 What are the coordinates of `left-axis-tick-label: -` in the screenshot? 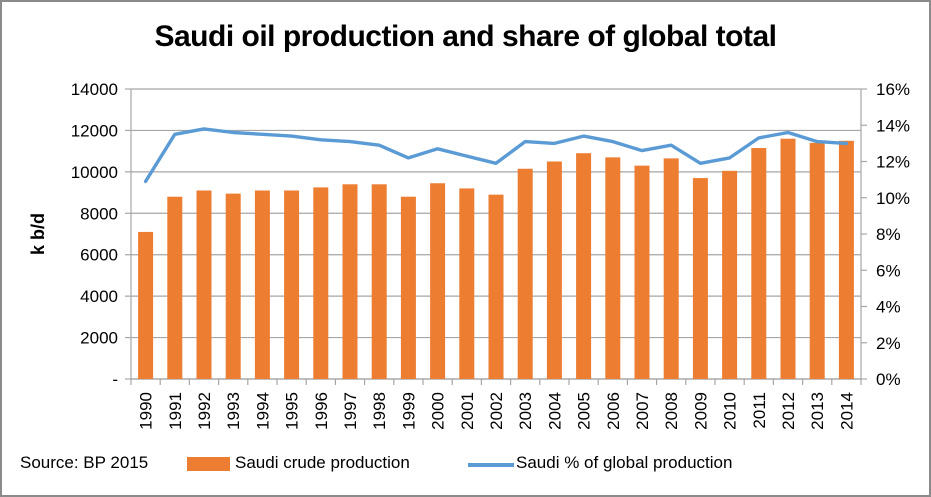 It's located at (115, 379).